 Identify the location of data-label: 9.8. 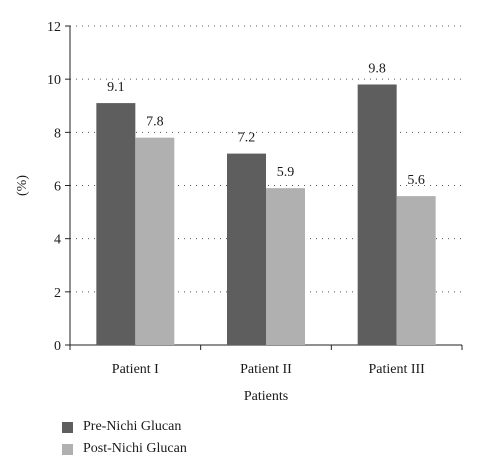
(377, 68).